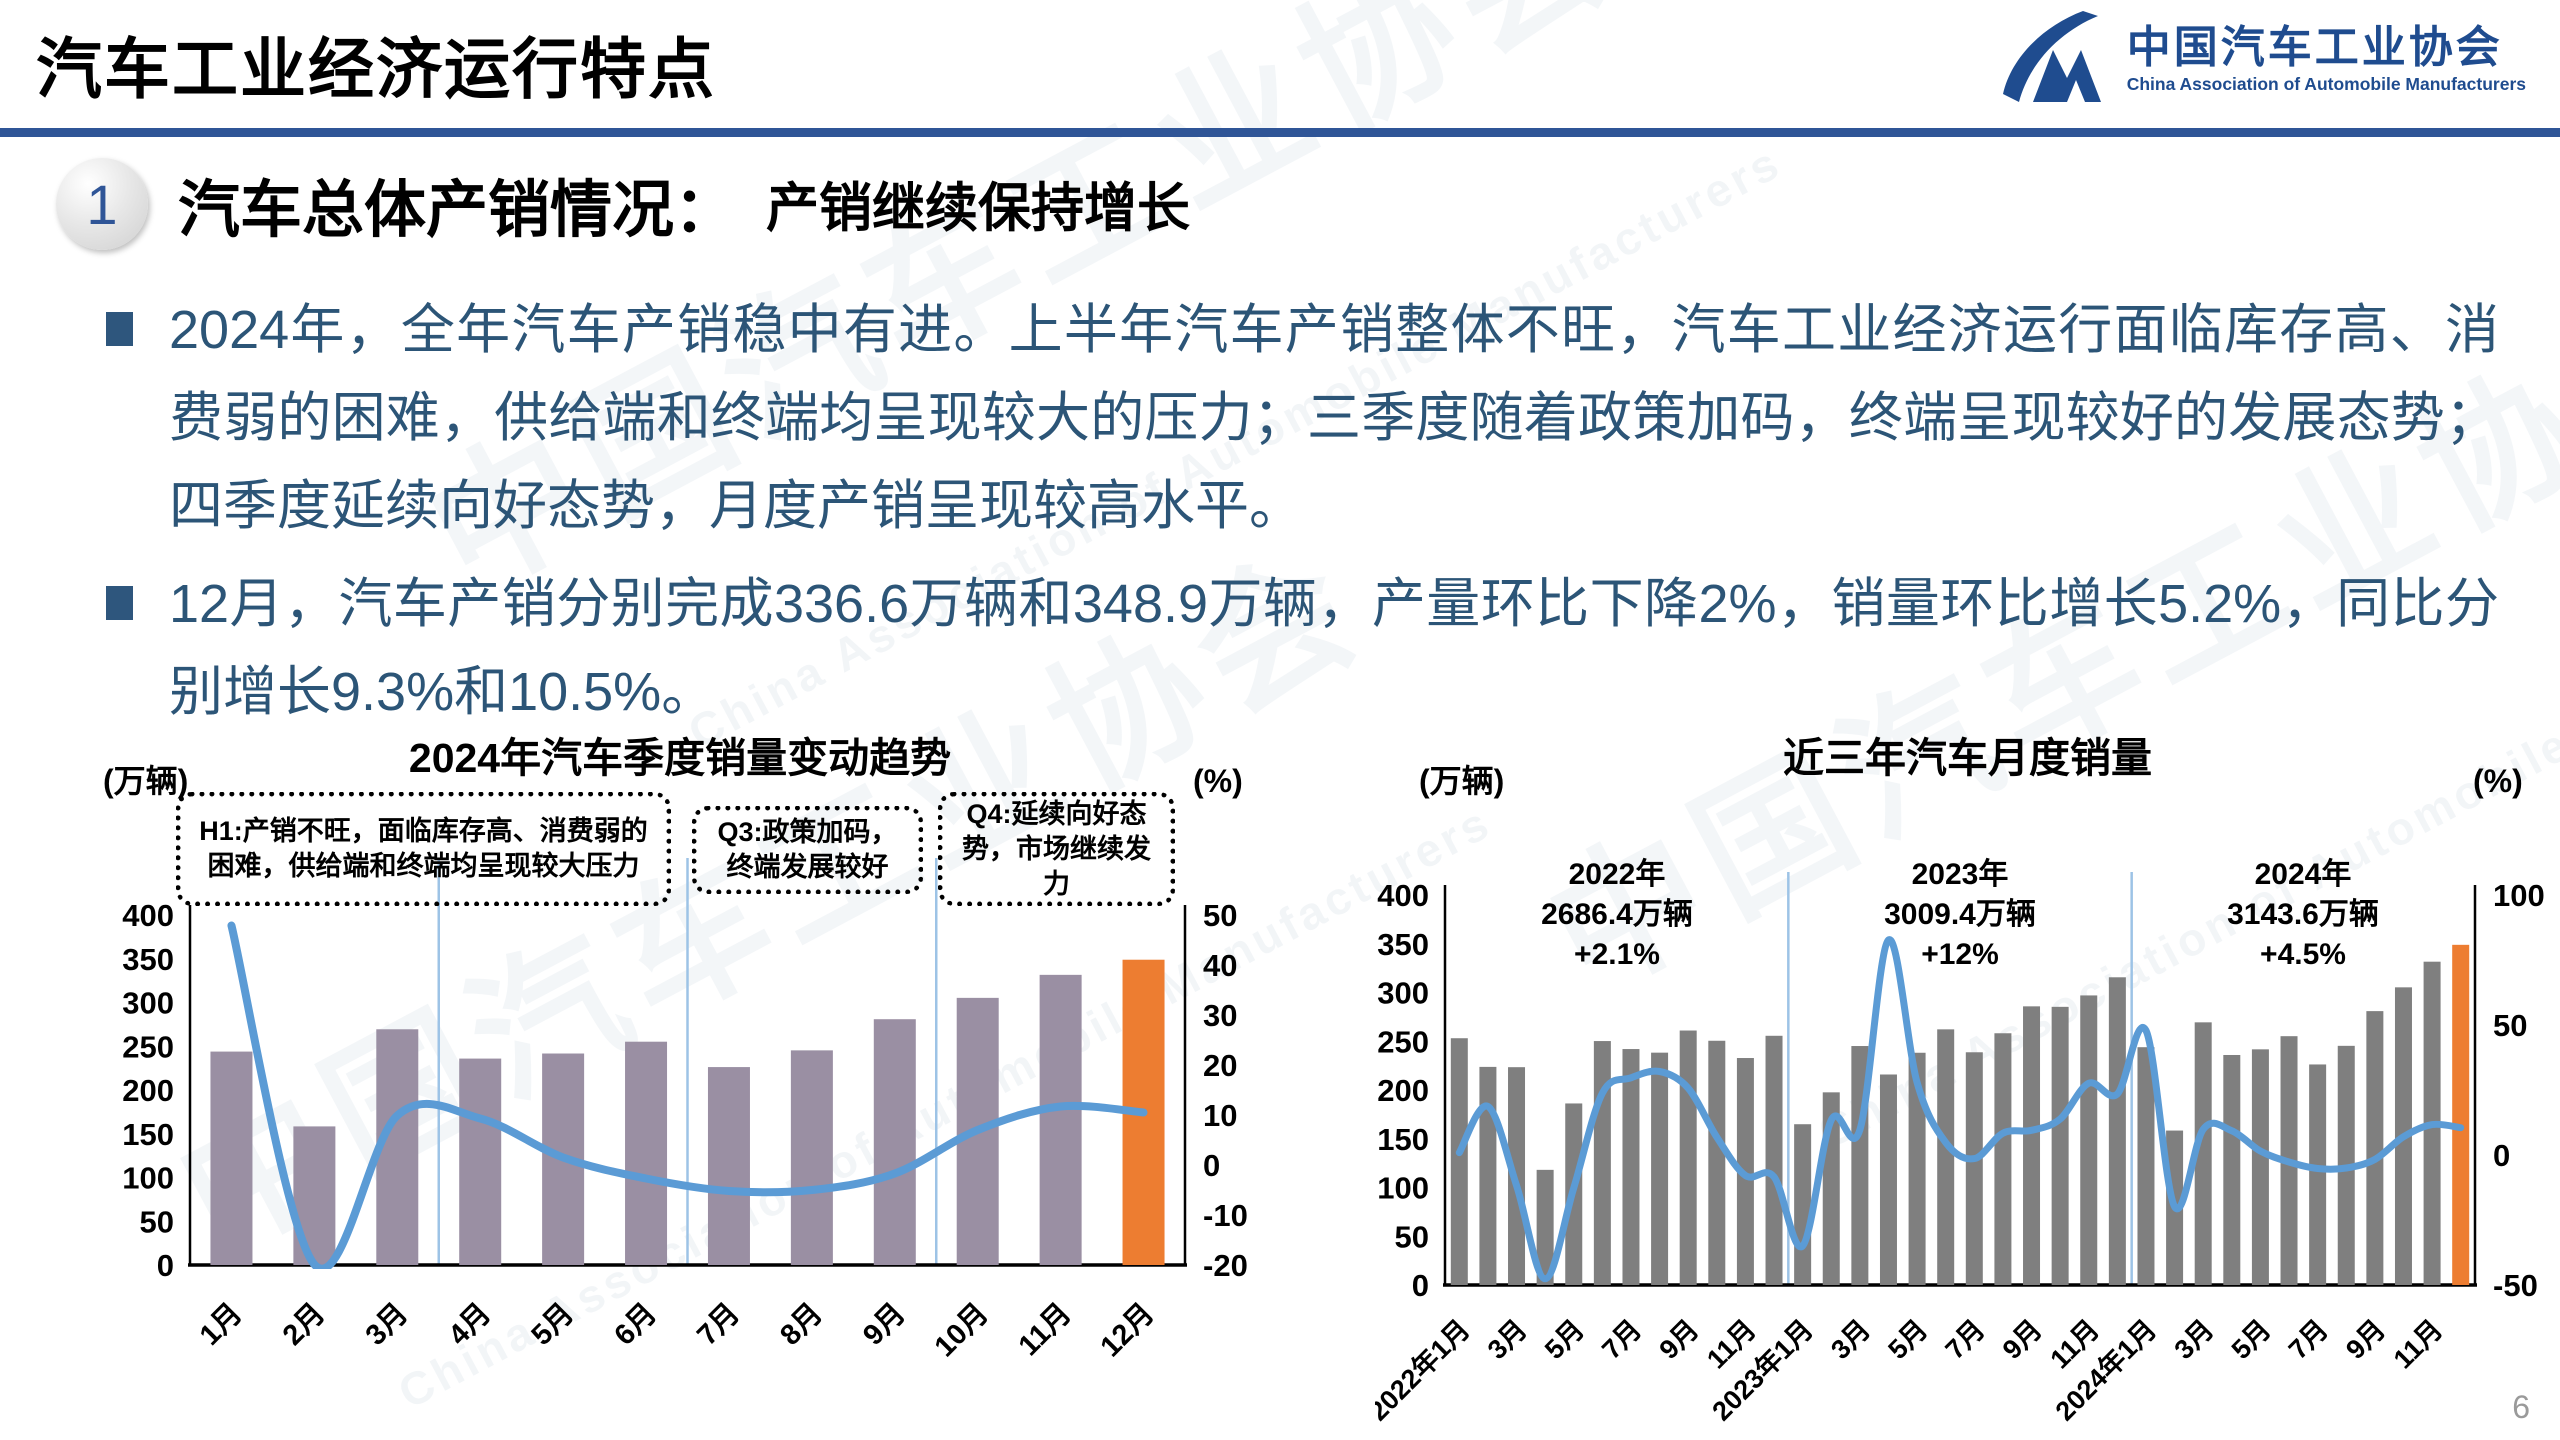 Image resolution: width=2560 pixels, height=1440 pixels. Describe the element at coordinates (221, 1324) in the screenshot. I see `x-tick-label: 1月` at that location.